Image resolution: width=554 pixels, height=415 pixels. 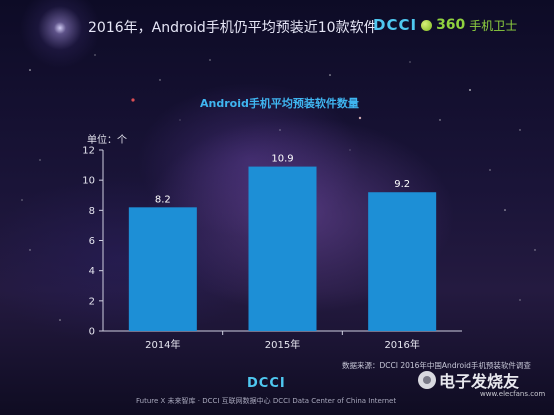 What do you see at coordinates (395, 25) in the screenshot?
I see `dcci-logo-text: DCCI` at bounding box center [395, 25].